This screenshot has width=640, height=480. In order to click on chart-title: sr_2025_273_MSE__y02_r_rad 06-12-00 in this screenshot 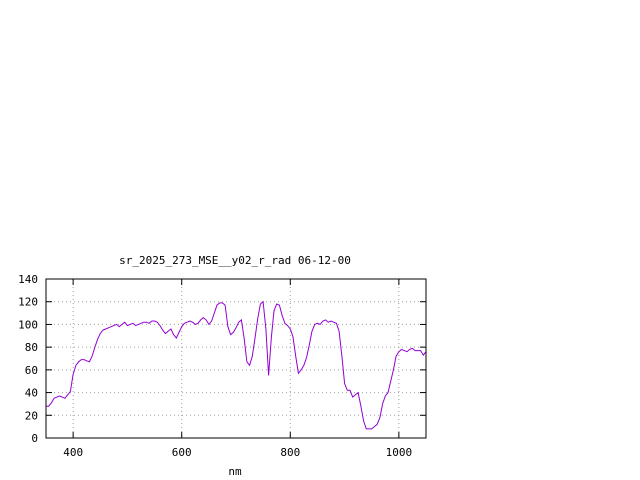, I will do `click(235, 260)`.